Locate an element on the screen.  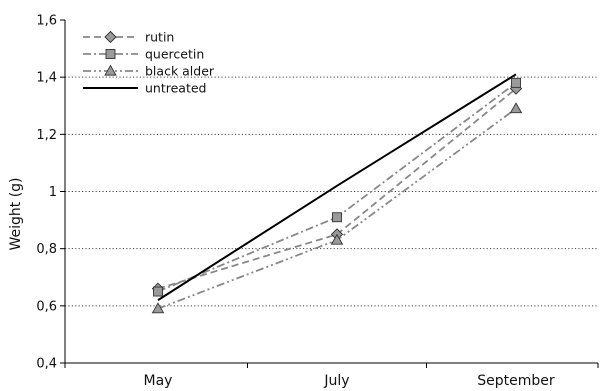
legend-marker-quercetin is located at coordinates (110, 54).